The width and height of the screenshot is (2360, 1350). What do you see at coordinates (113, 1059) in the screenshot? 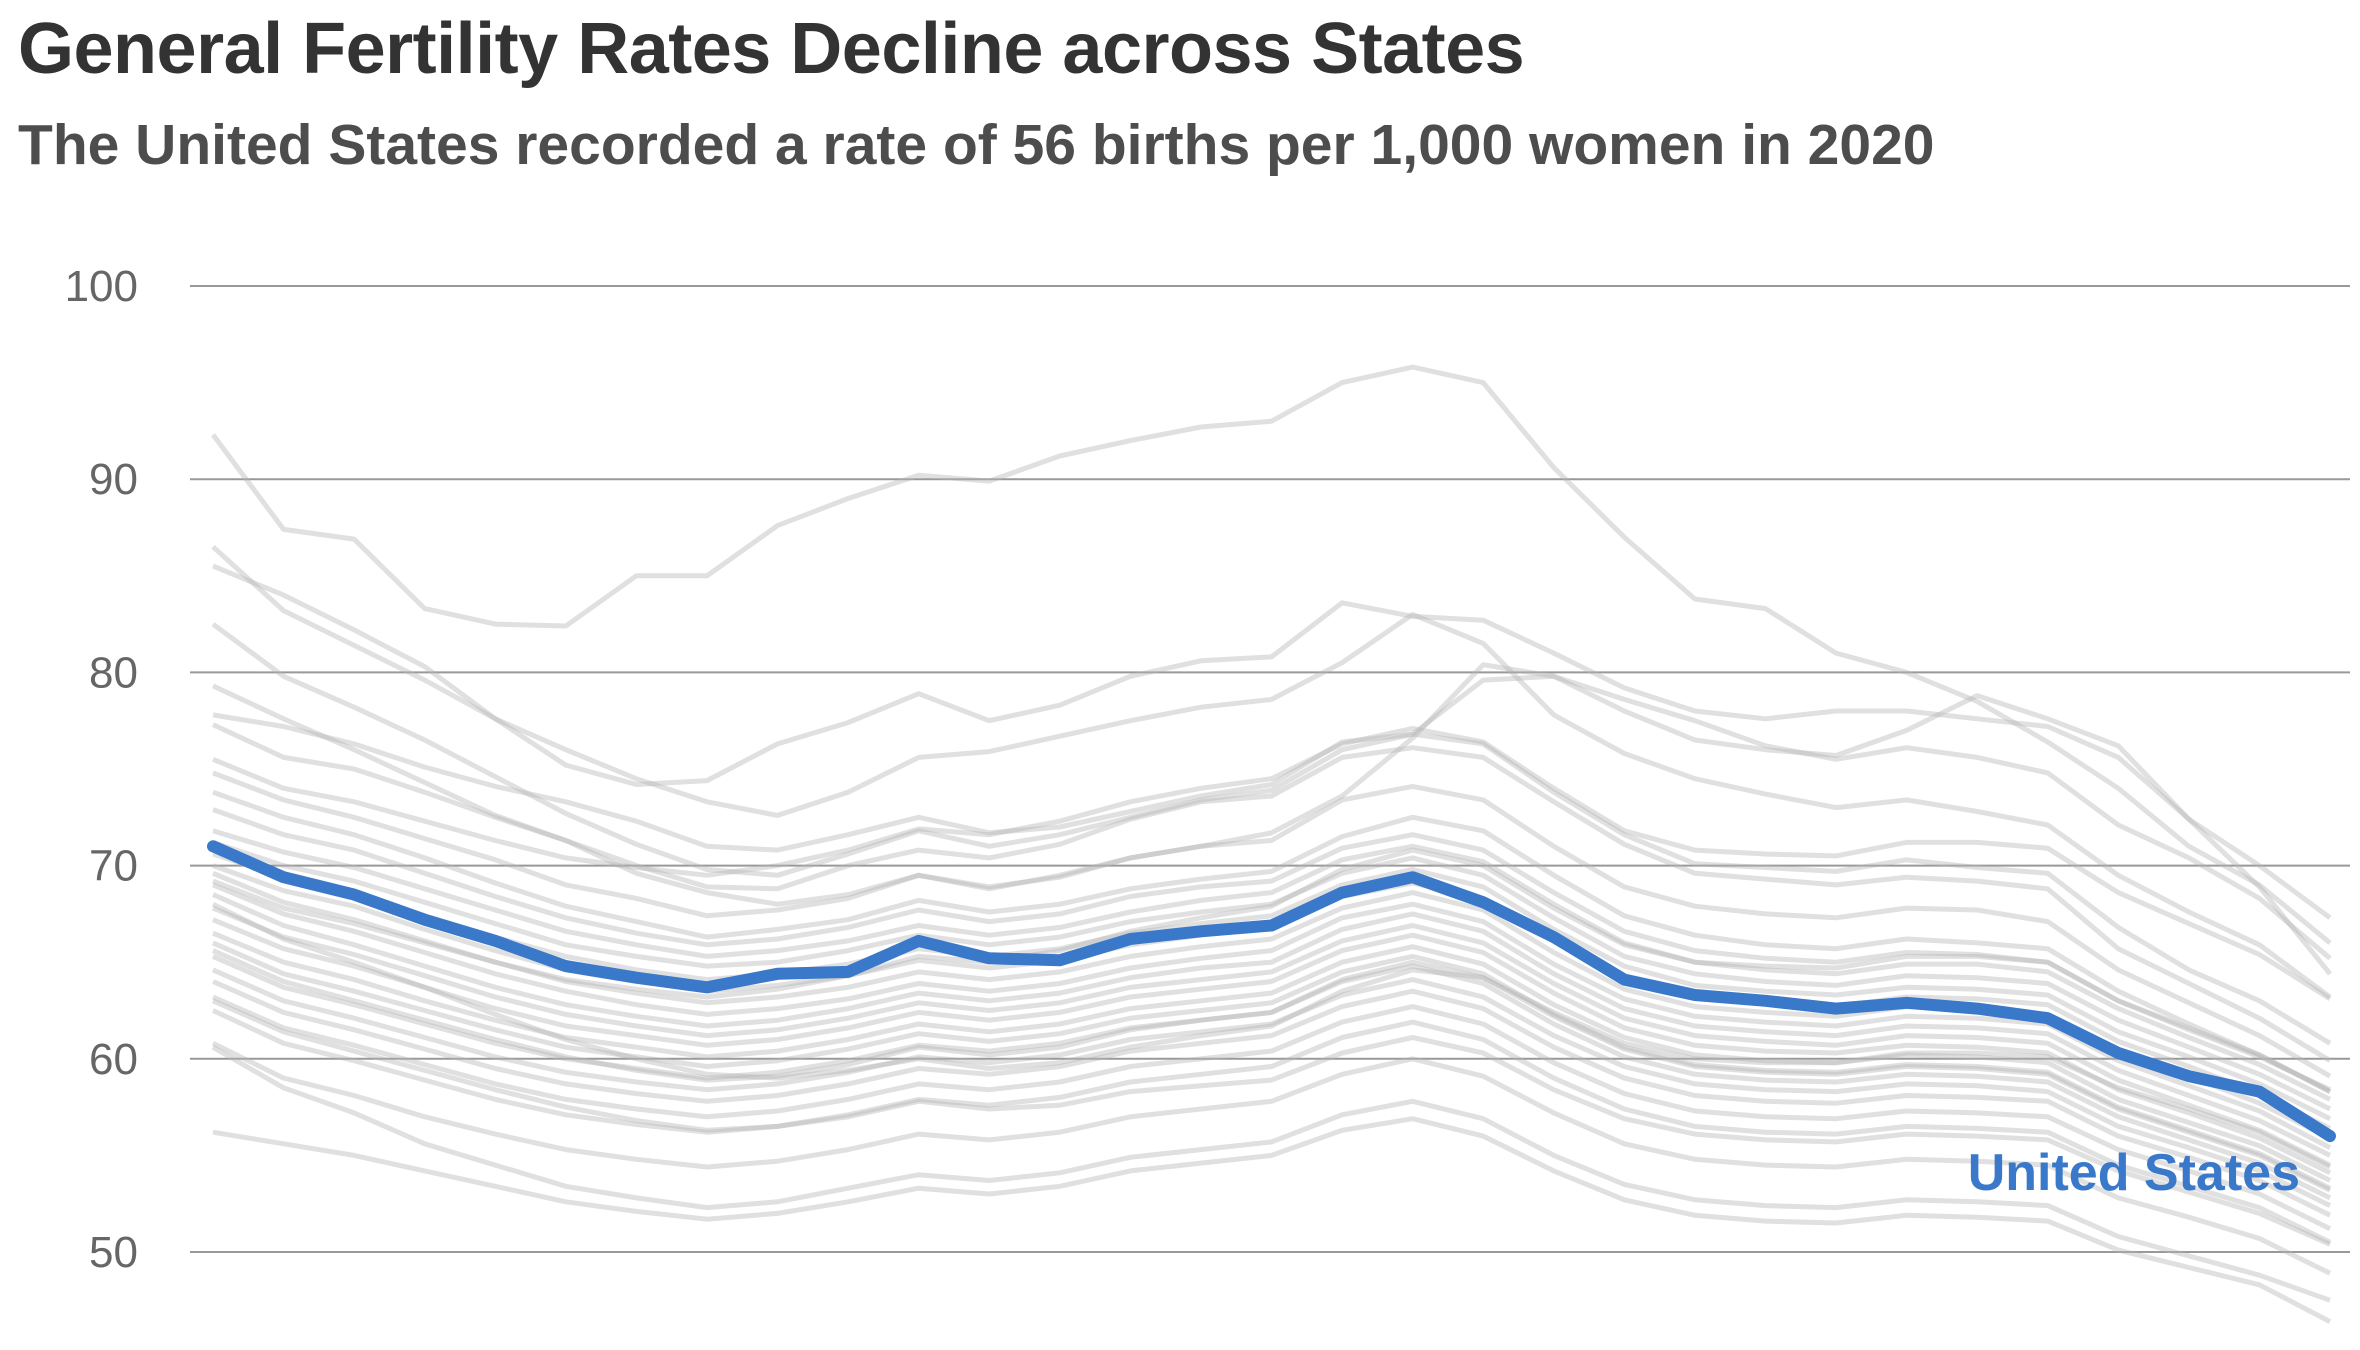
I see `y-tick-label: 60` at bounding box center [113, 1059].